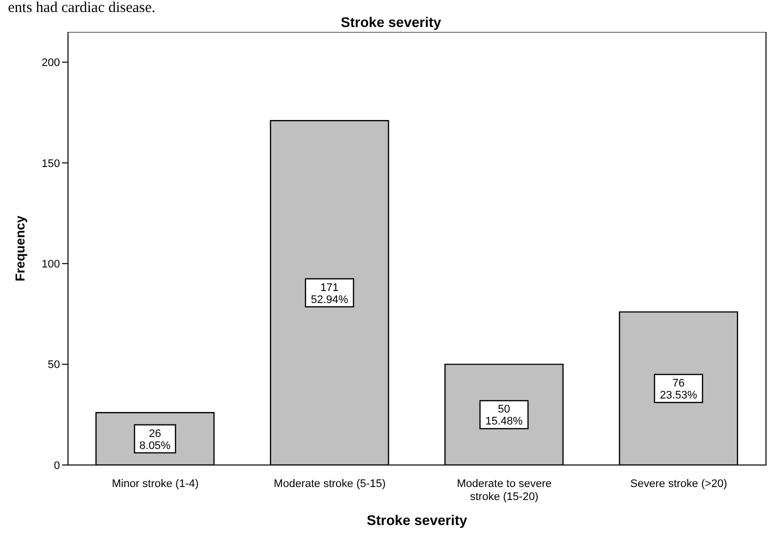 This screenshot has height=533, width=774. Describe the element at coordinates (51, 63) in the screenshot. I see `y-tick-label: 200` at that location.